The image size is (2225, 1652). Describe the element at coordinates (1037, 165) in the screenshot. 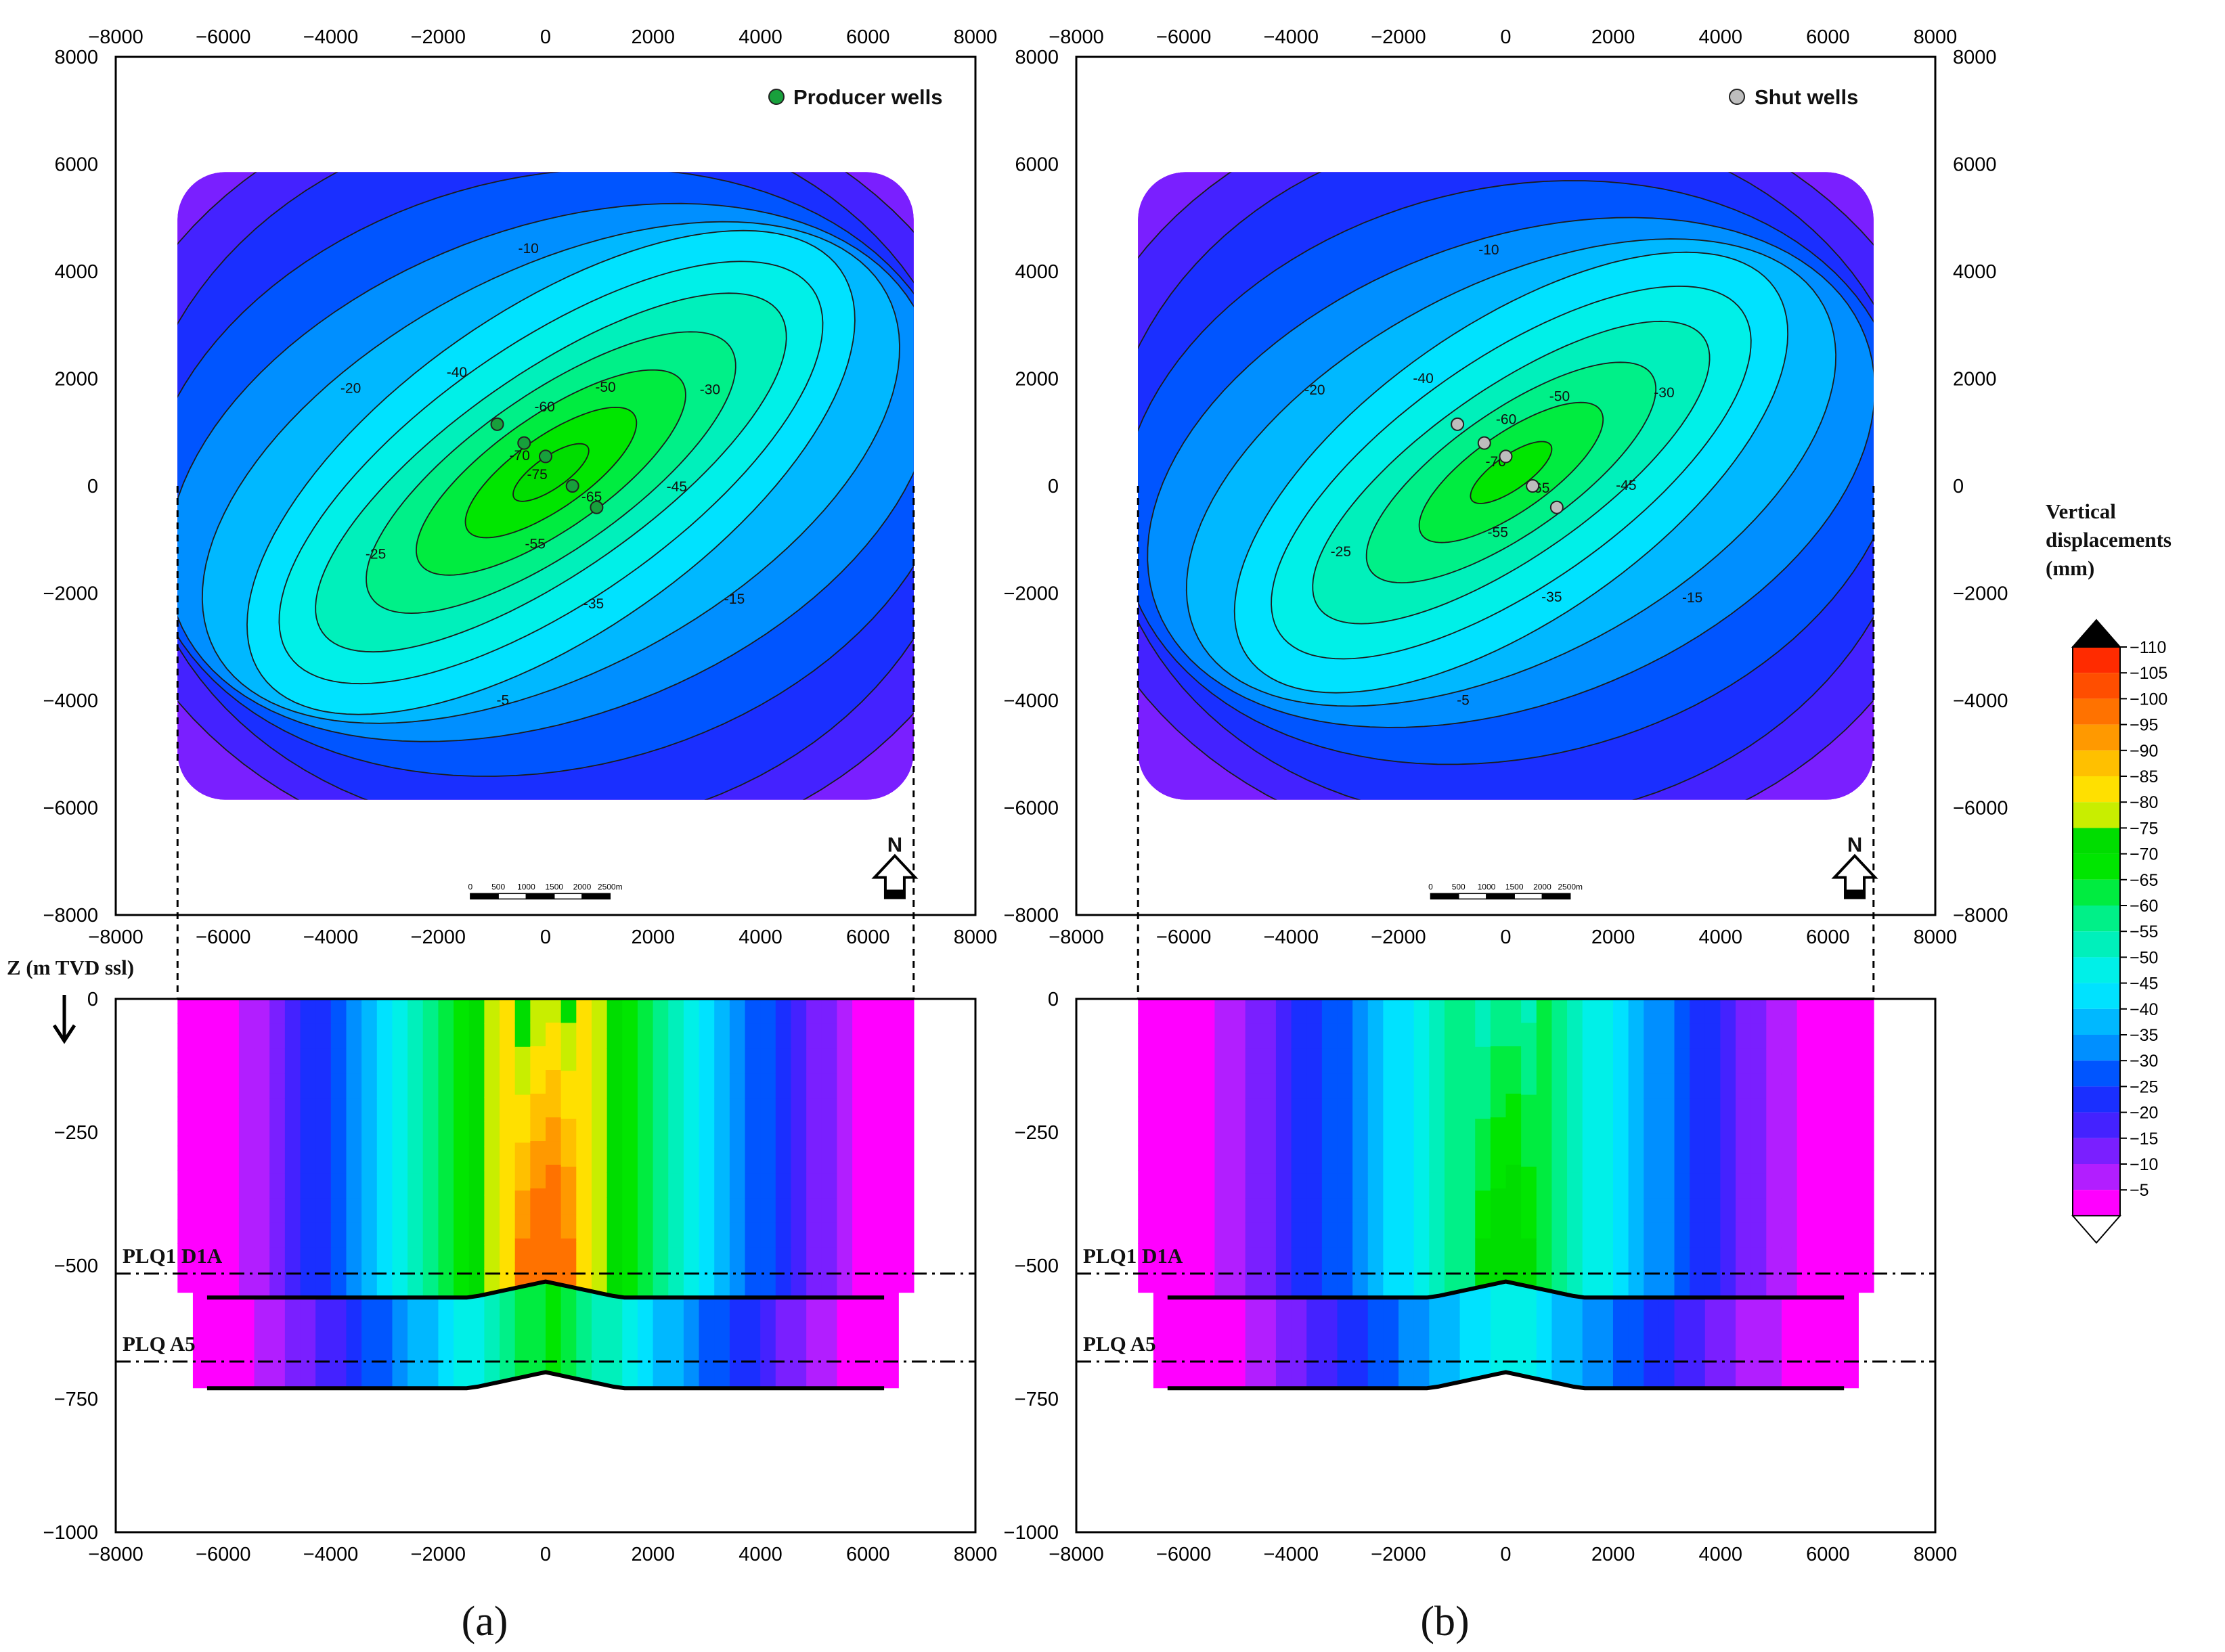

I see `plan-y-tick-left: 6000` at that location.